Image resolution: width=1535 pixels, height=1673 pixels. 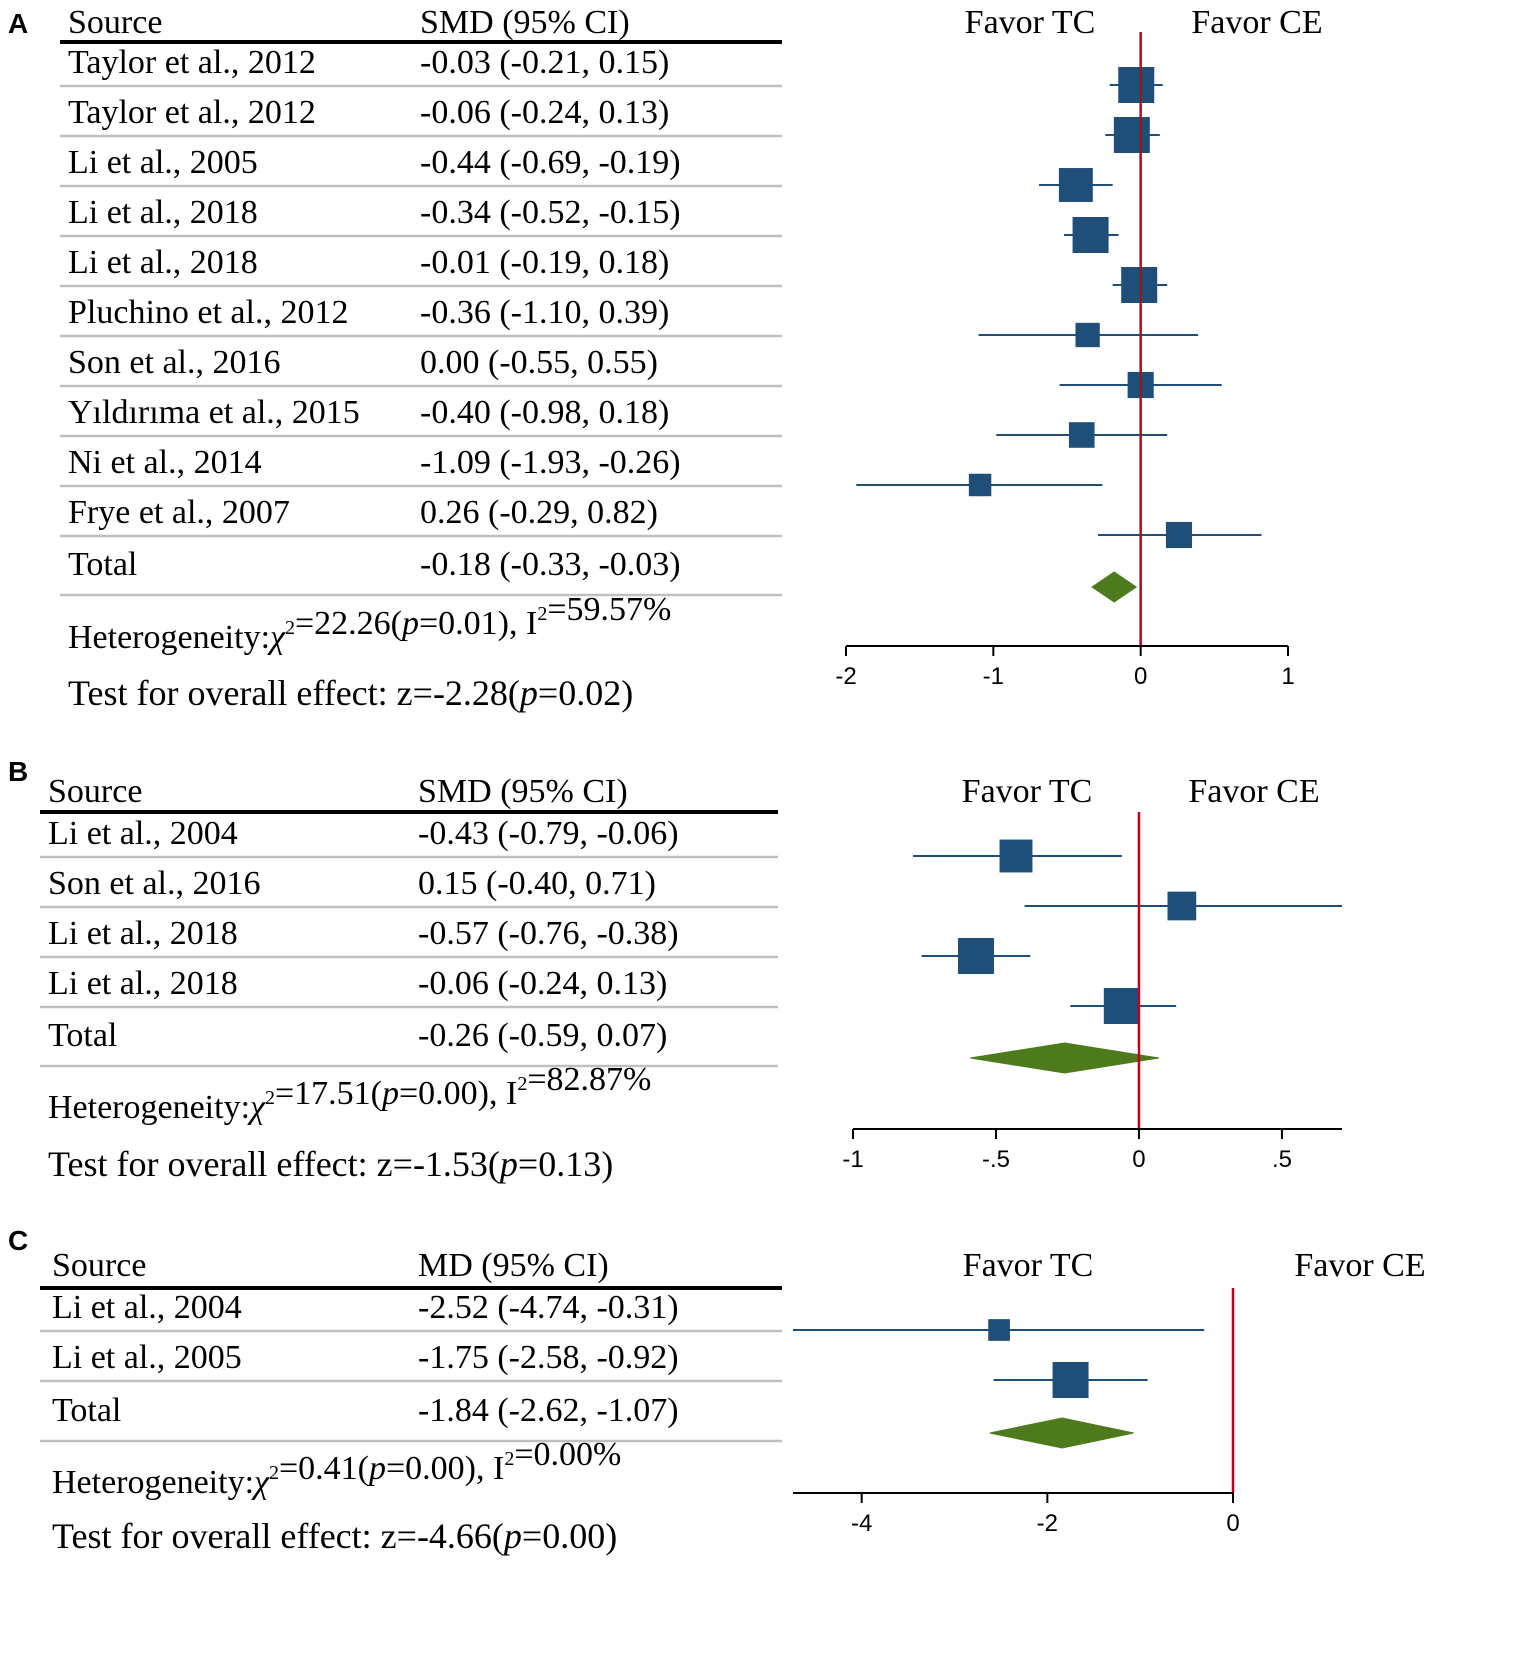 I want to click on heterogeneity-text: Heterogeneity:χ2=0.41(p=0.00), I2=0.00%, so click(x=336, y=1468).